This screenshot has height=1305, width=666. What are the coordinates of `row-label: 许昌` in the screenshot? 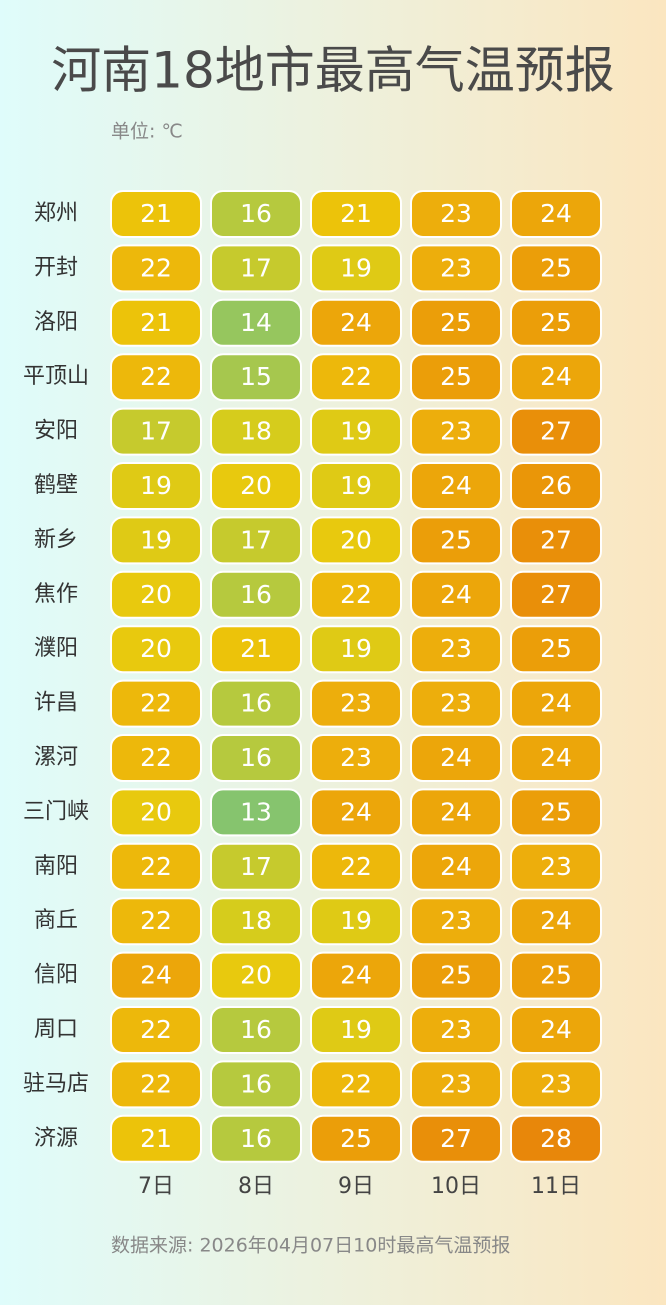 It's located at (56, 703).